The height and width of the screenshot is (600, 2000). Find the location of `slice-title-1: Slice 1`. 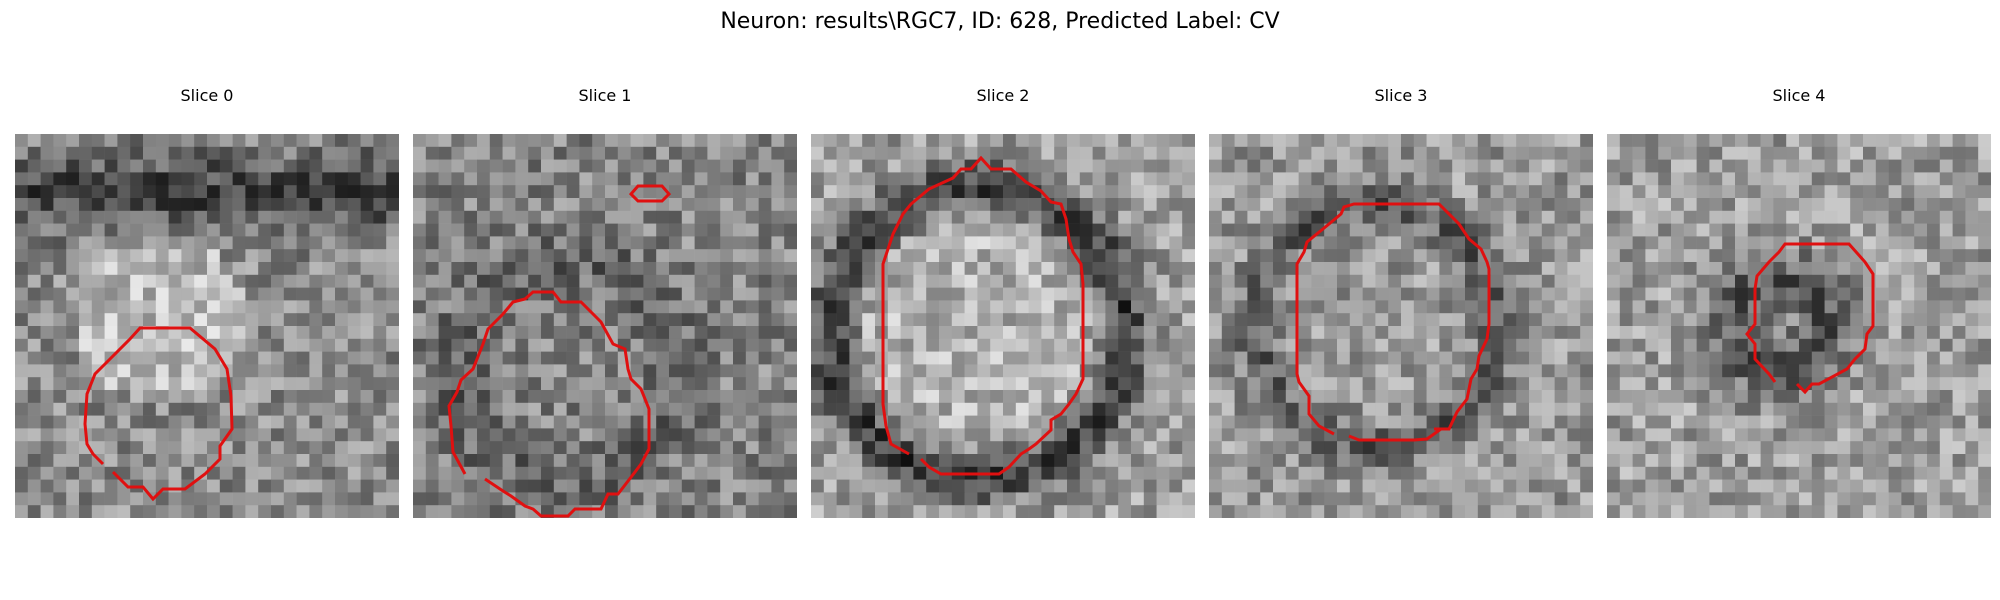

slice-title-1: Slice 1 is located at coordinates (605, 95).